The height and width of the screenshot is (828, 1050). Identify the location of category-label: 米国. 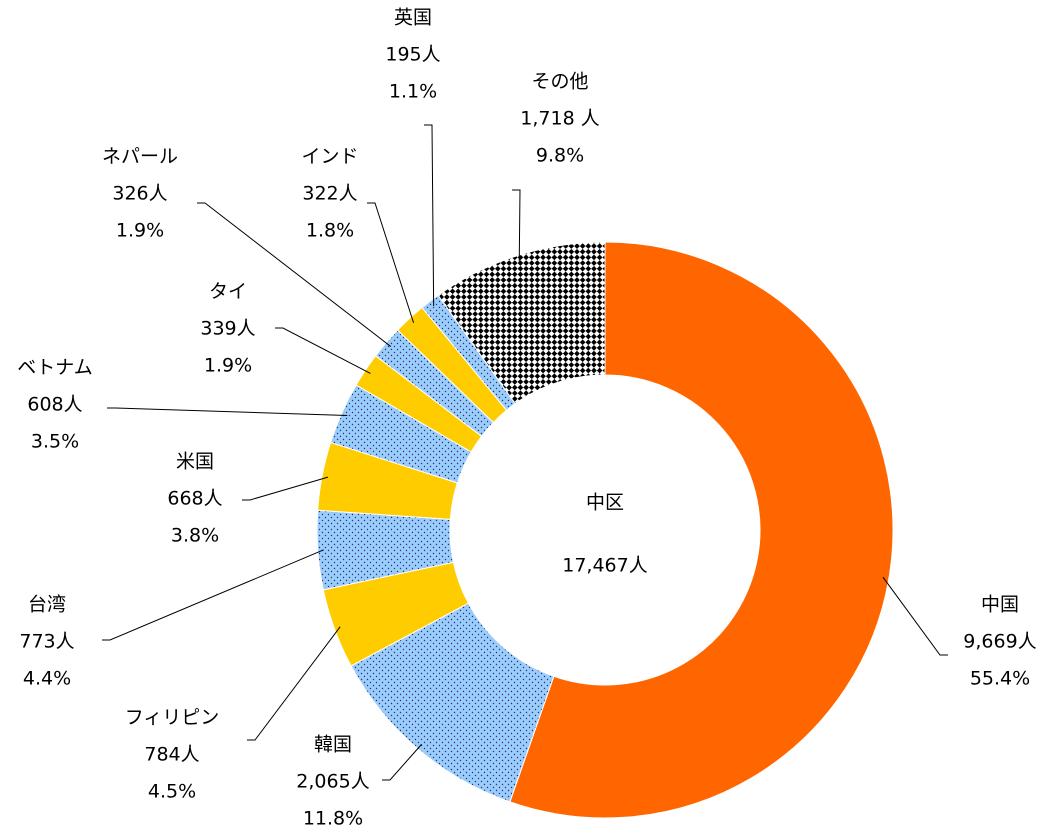
(195, 462).